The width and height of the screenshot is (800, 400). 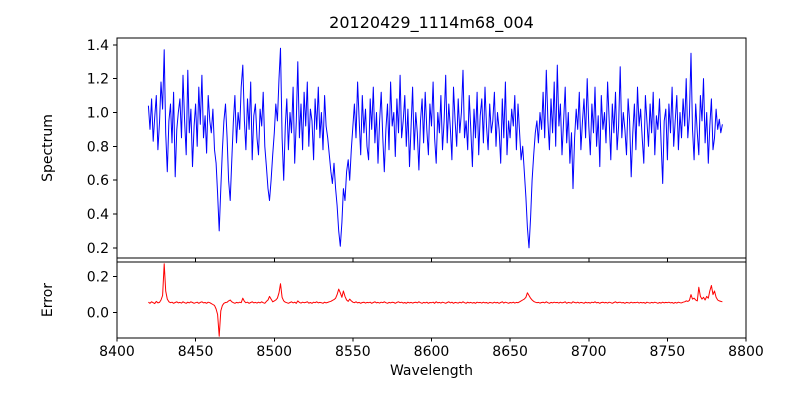 I want to click on svg-text: 0.6, so click(x=98, y=181).